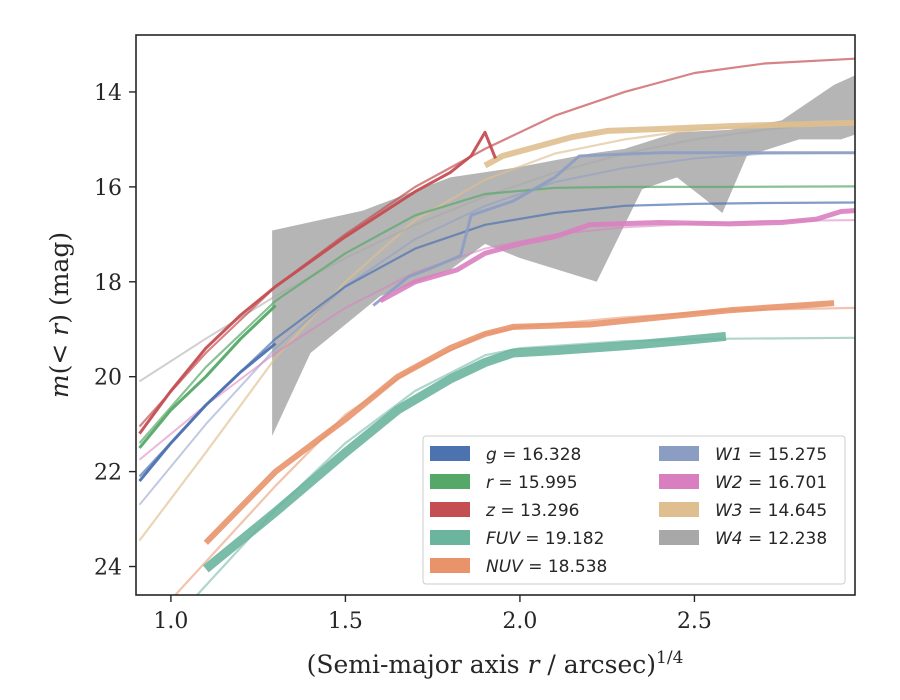  What do you see at coordinates (495, 663) in the screenshot?
I see `x-axis-title: (Semi-major axis r / arcsec)1/4` at bounding box center [495, 663].